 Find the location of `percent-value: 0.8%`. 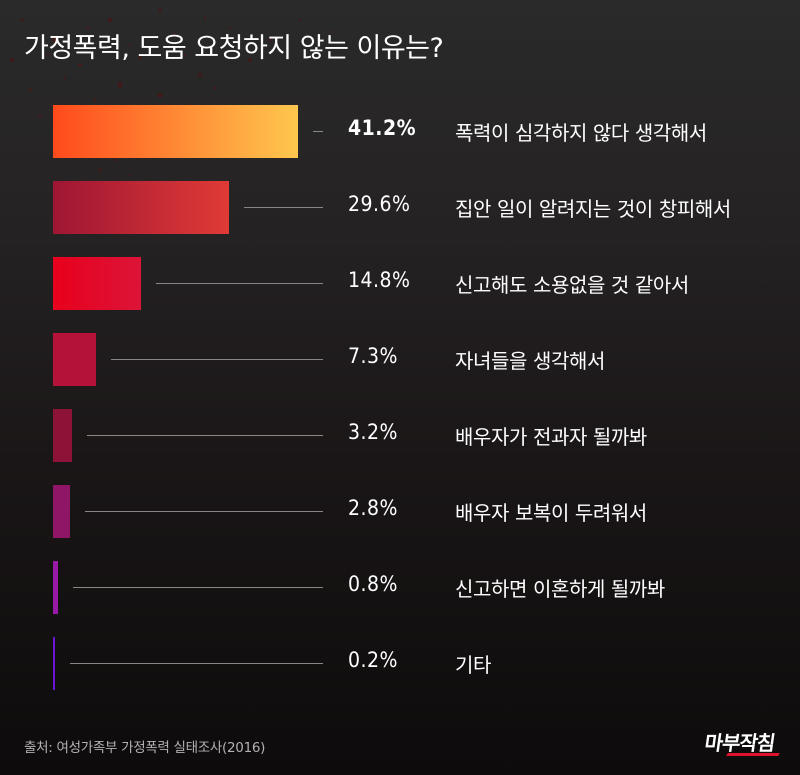

percent-value: 0.8% is located at coordinates (373, 584).